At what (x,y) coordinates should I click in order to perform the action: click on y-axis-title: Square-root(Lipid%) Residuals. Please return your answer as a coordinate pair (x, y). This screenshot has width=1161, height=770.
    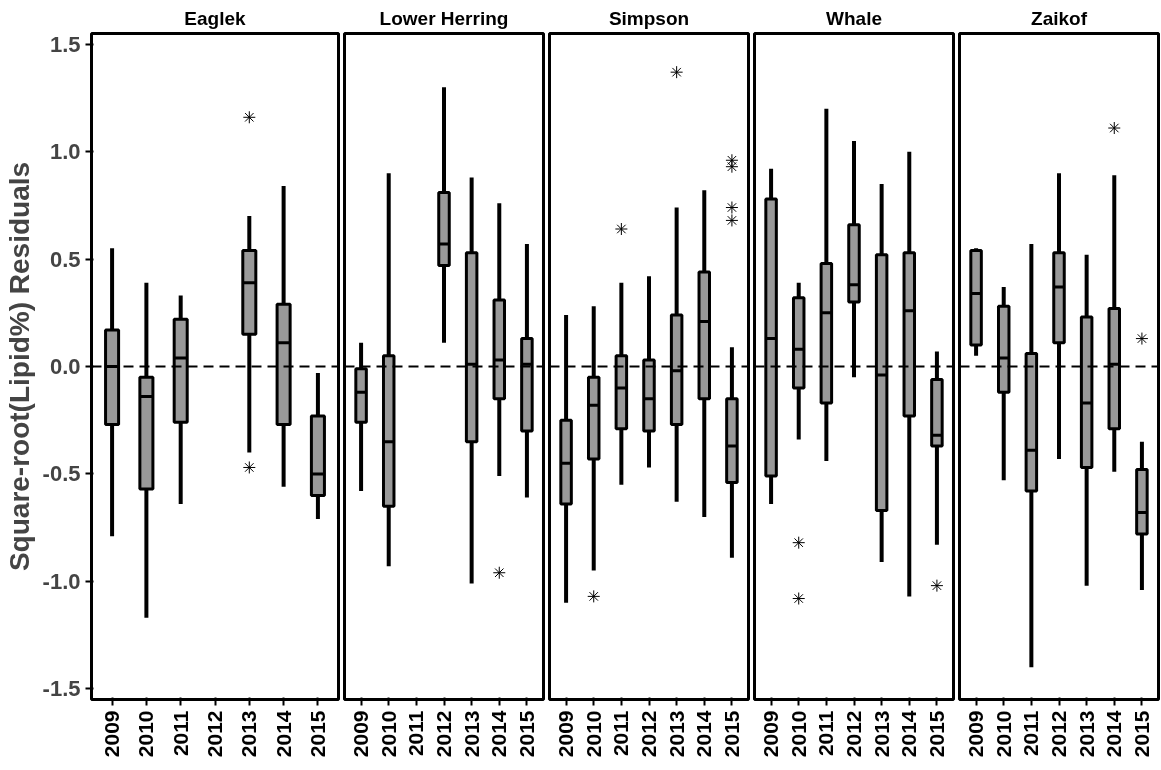
    Looking at the image, I should click on (19, 366).